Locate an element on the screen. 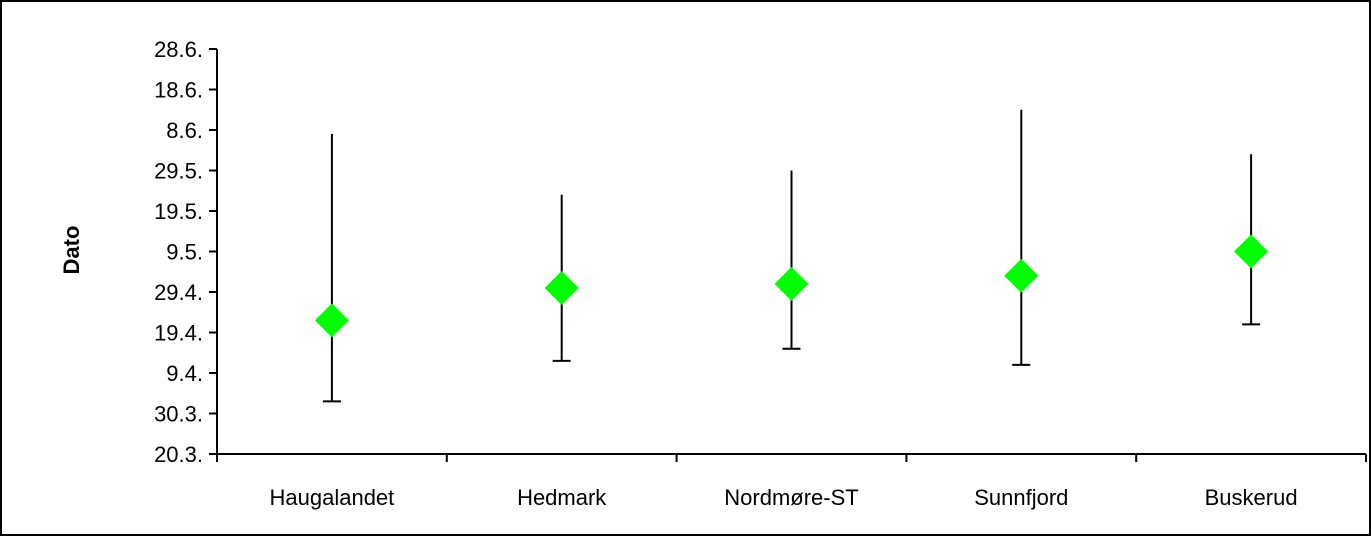 This screenshot has width=1371, height=536. category-label: Hedmark is located at coordinates (562, 497).